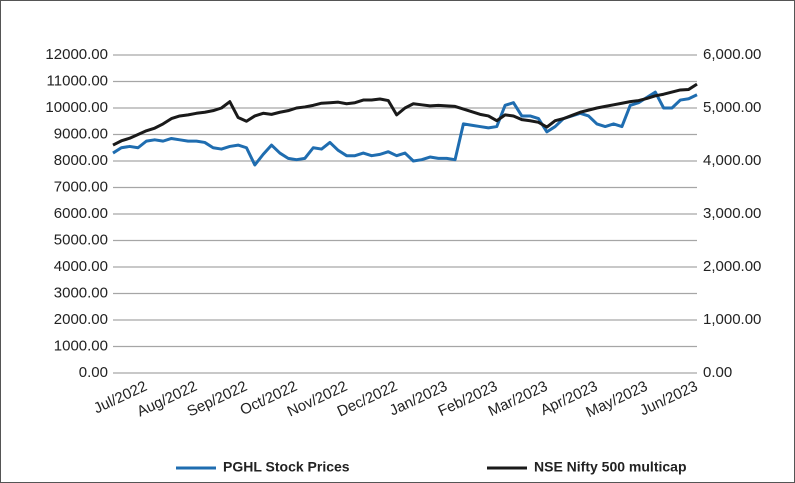  I want to click on y-tick-label: 3000.00, so click(81, 292).